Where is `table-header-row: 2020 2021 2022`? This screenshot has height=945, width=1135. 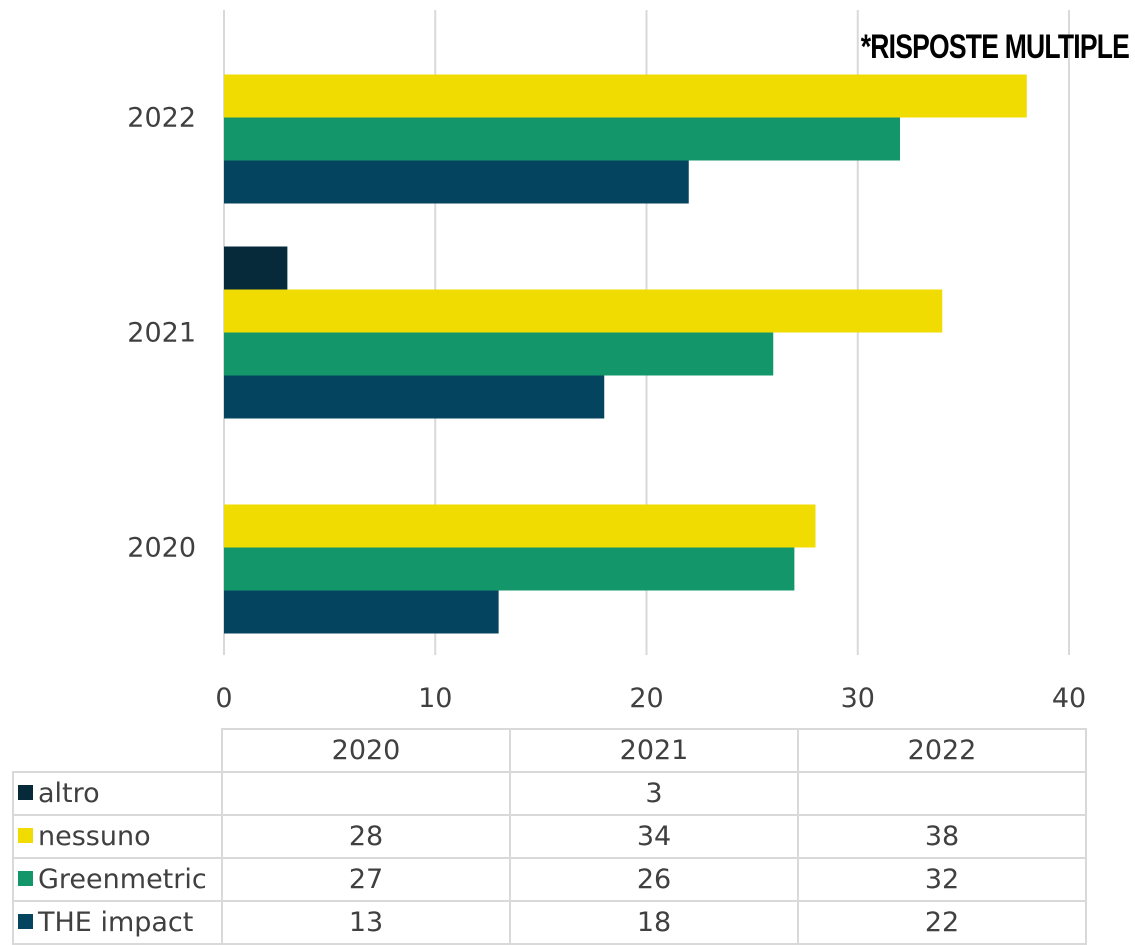
table-header-row: 2020 2021 2022 is located at coordinates (550, 750).